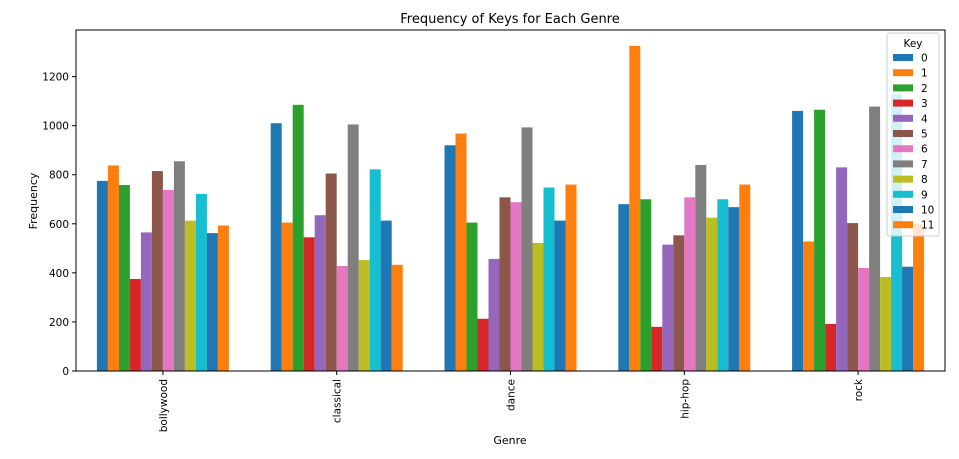  Describe the element at coordinates (164, 405) in the screenshot. I see `x-tick-label-bollywood: bollywood` at that location.